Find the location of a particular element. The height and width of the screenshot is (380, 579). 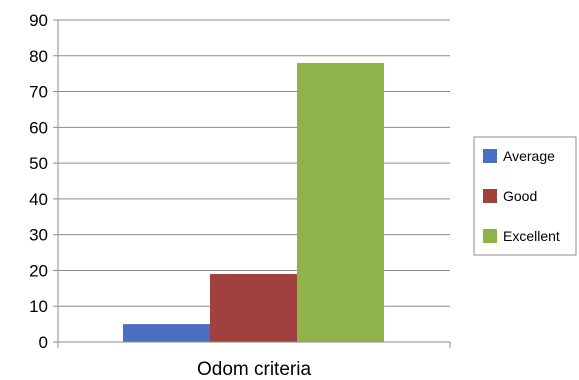

legend-label-good: Good is located at coordinates (520, 196).